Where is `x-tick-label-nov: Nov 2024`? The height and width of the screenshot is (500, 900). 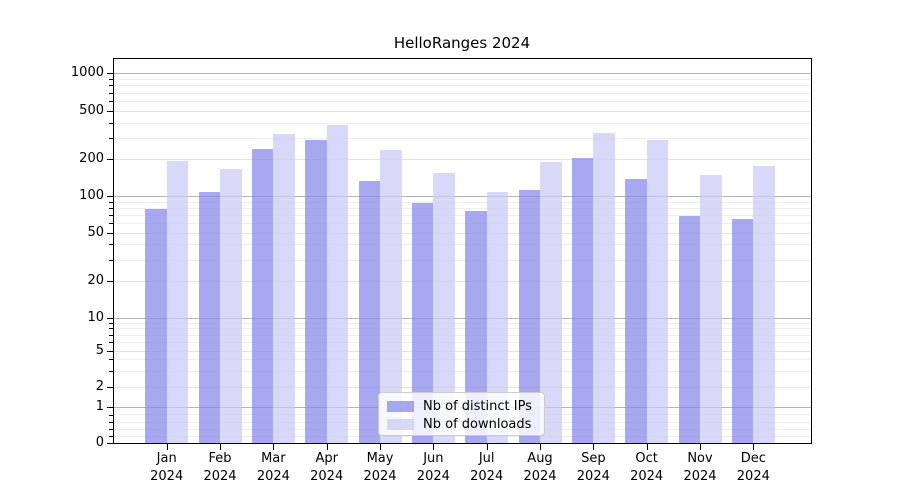
x-tick-label-nov: Nov 2024 is located at coordinates (700, 468).